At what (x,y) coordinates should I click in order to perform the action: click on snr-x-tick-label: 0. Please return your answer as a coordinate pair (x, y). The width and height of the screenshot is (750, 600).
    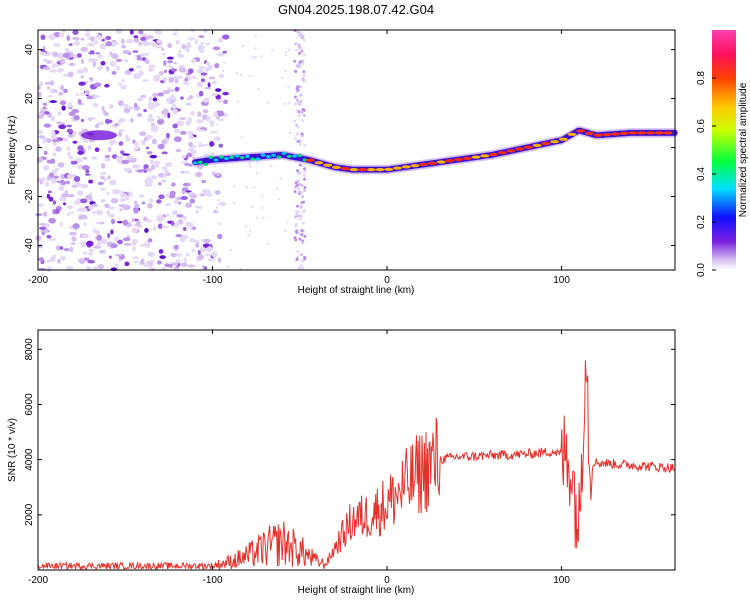
    Looking at the image, I should click on (387, 580).